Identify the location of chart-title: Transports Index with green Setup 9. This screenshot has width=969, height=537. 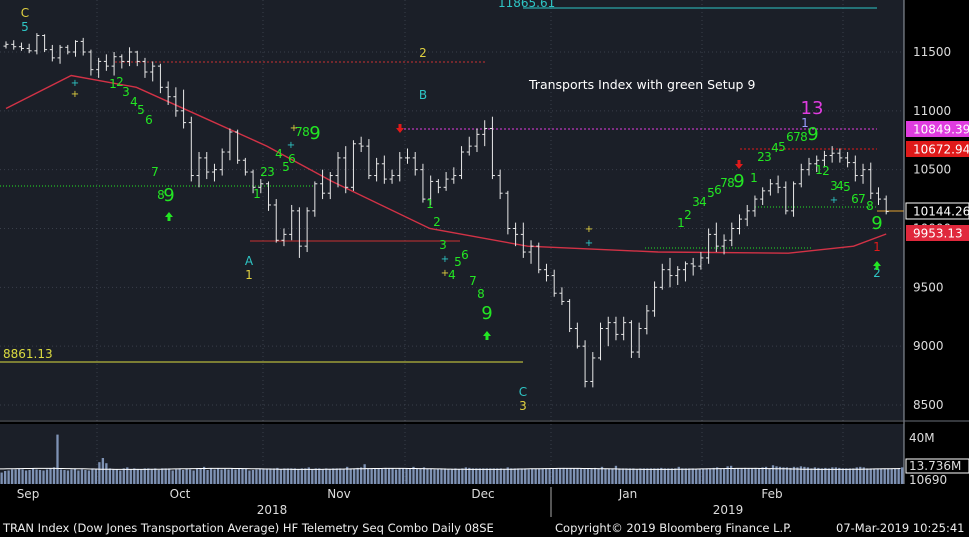
(641, 84).